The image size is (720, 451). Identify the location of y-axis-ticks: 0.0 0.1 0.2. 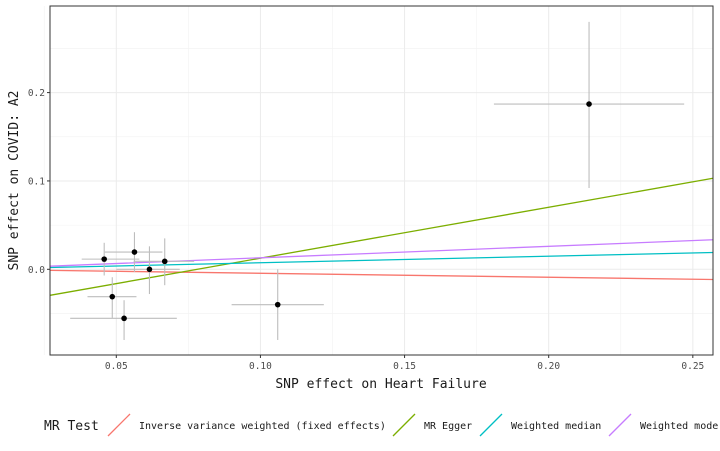
(39, 182).